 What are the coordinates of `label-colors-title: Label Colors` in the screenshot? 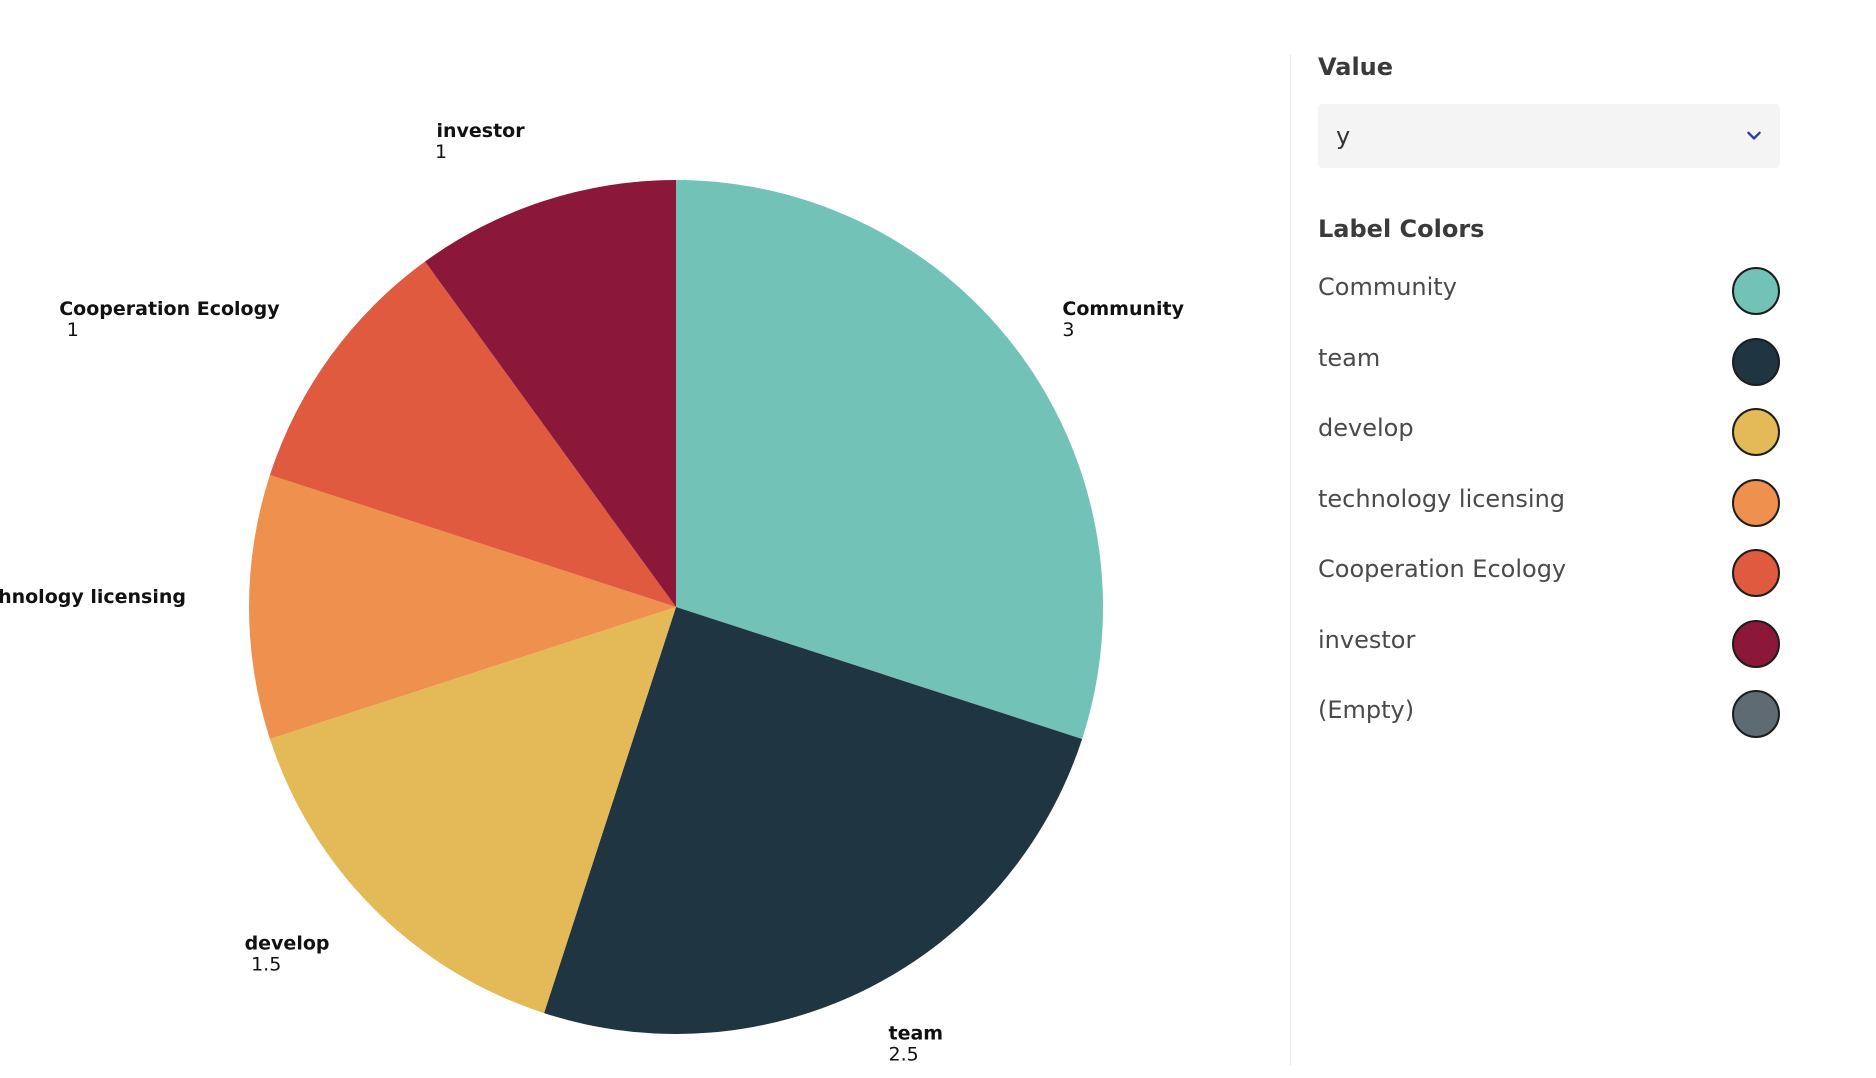 It's located at (1401, 229).